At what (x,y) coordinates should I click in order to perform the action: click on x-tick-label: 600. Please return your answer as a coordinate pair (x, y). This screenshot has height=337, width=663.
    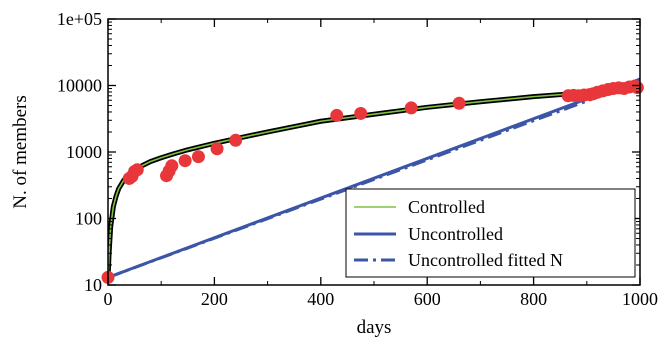
    Looking at the image, I should click on (427, 299).